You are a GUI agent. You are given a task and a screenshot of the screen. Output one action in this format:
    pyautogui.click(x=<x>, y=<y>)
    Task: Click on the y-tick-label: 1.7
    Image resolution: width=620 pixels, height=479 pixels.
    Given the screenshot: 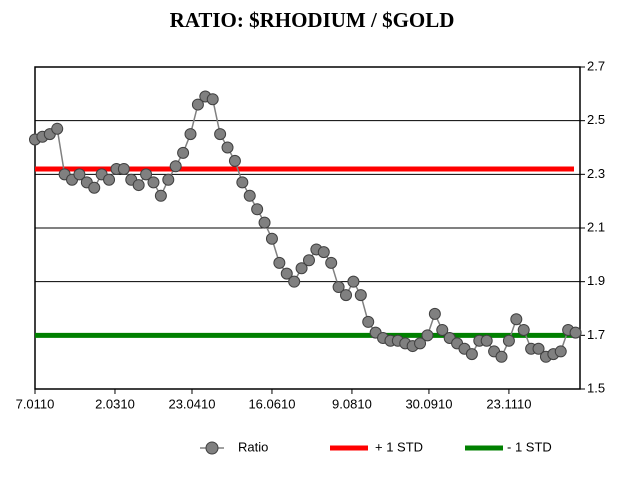 What is the action you would take?
    pyautogui.click(x=596, y=334)
    